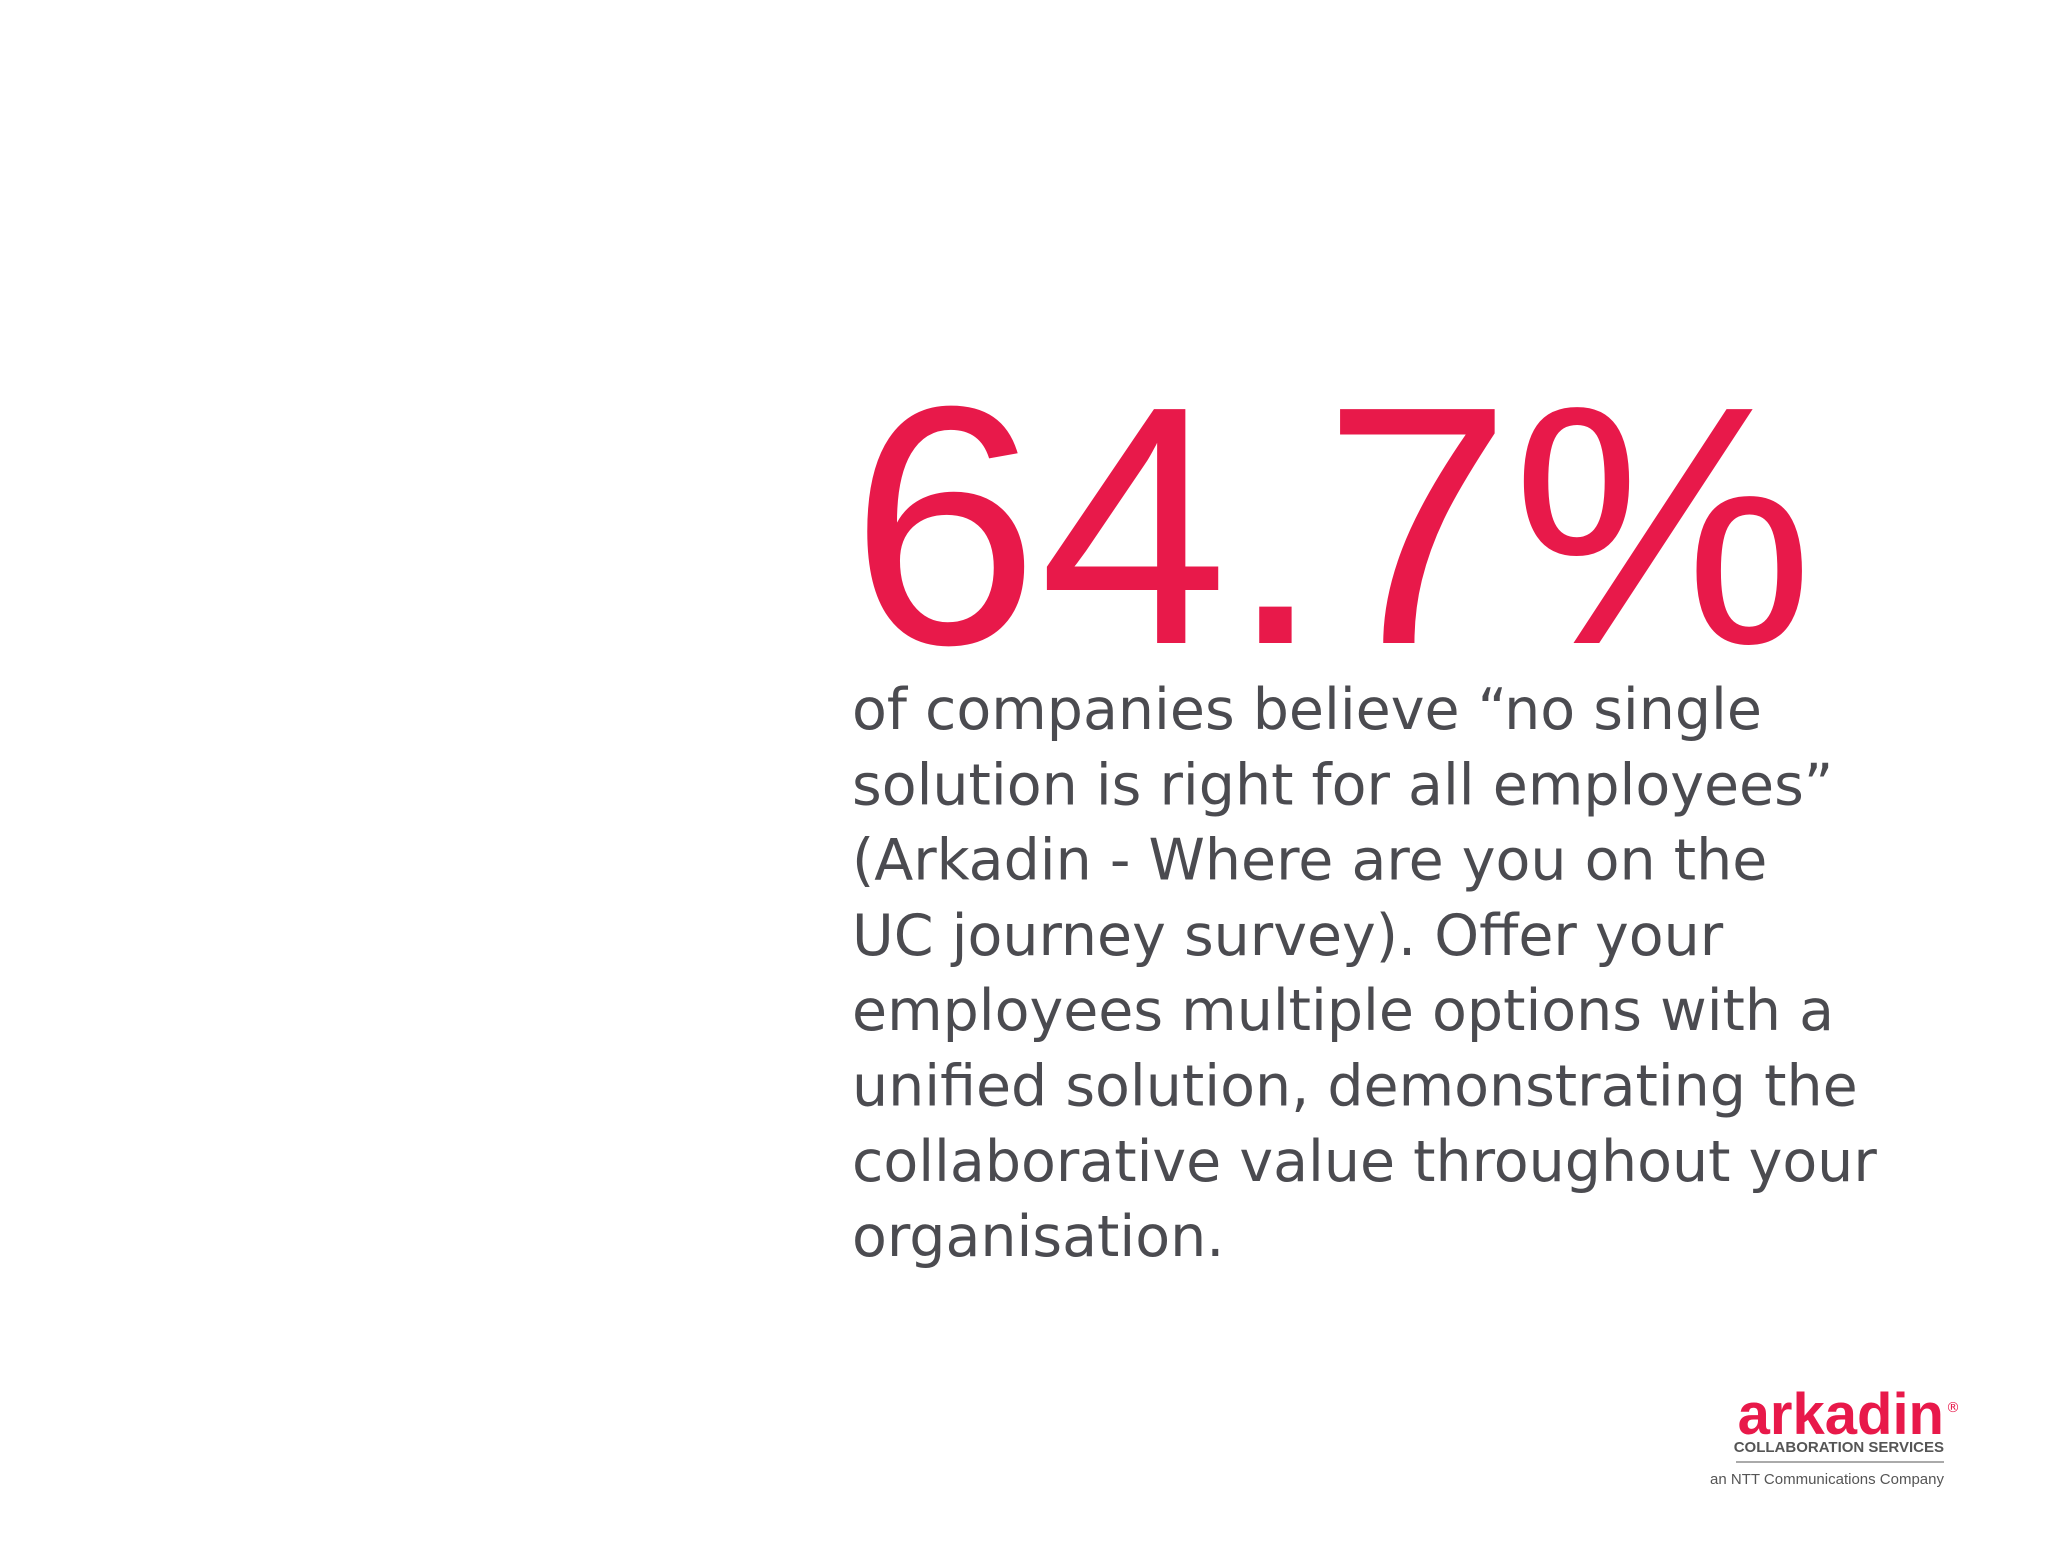  I want to click on body-line: of companies believe “no single, so click(1307, 710).